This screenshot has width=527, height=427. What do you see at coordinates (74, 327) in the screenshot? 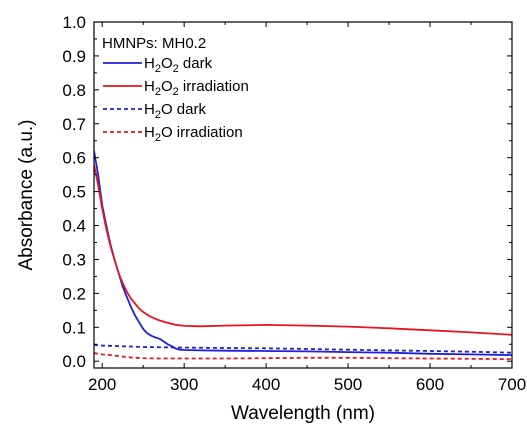
I see `y-tick-label: 0.1` at bounding box center [74, 327].